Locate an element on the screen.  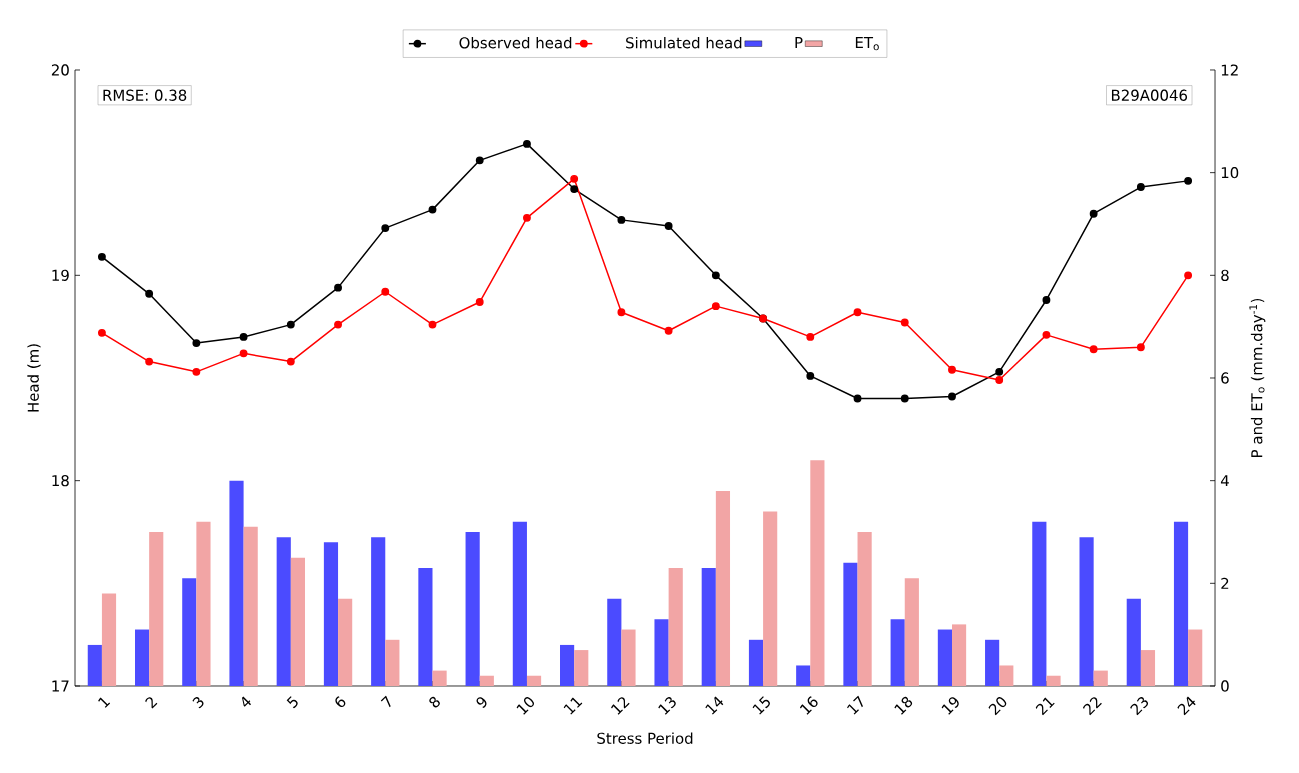
annotation: RMSE: 0.38 is located at coordinates (145, 95).